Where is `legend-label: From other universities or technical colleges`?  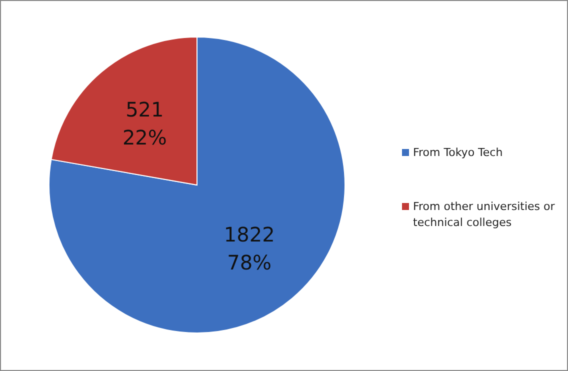 legend-label: From other universities or technical colleges is located at coordinates (484, 214).